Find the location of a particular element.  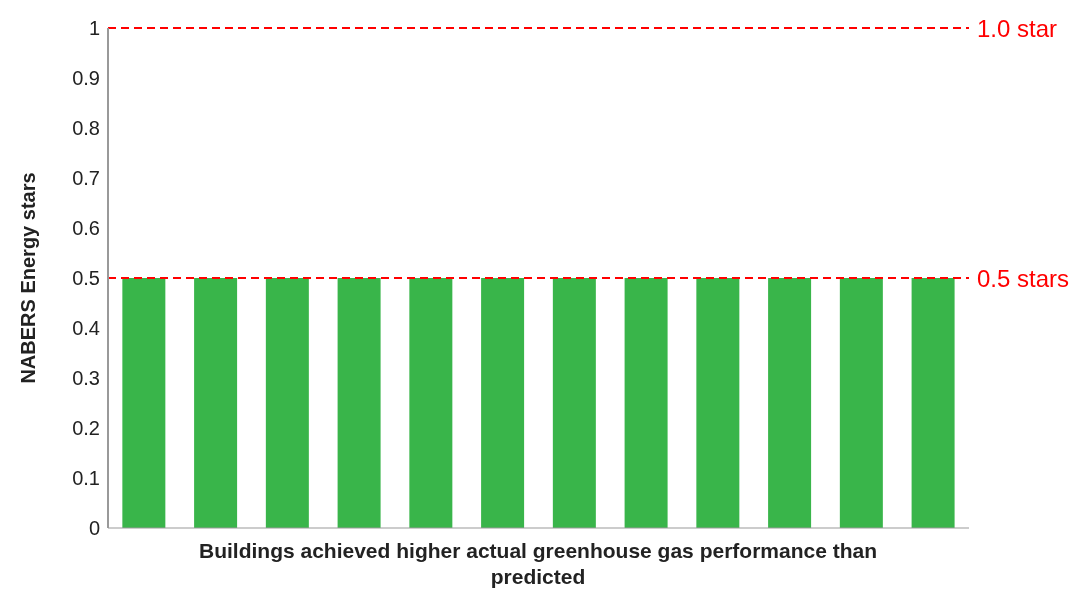

ref-line-label: 0.5 stars is located at coordinates (1023, 278).